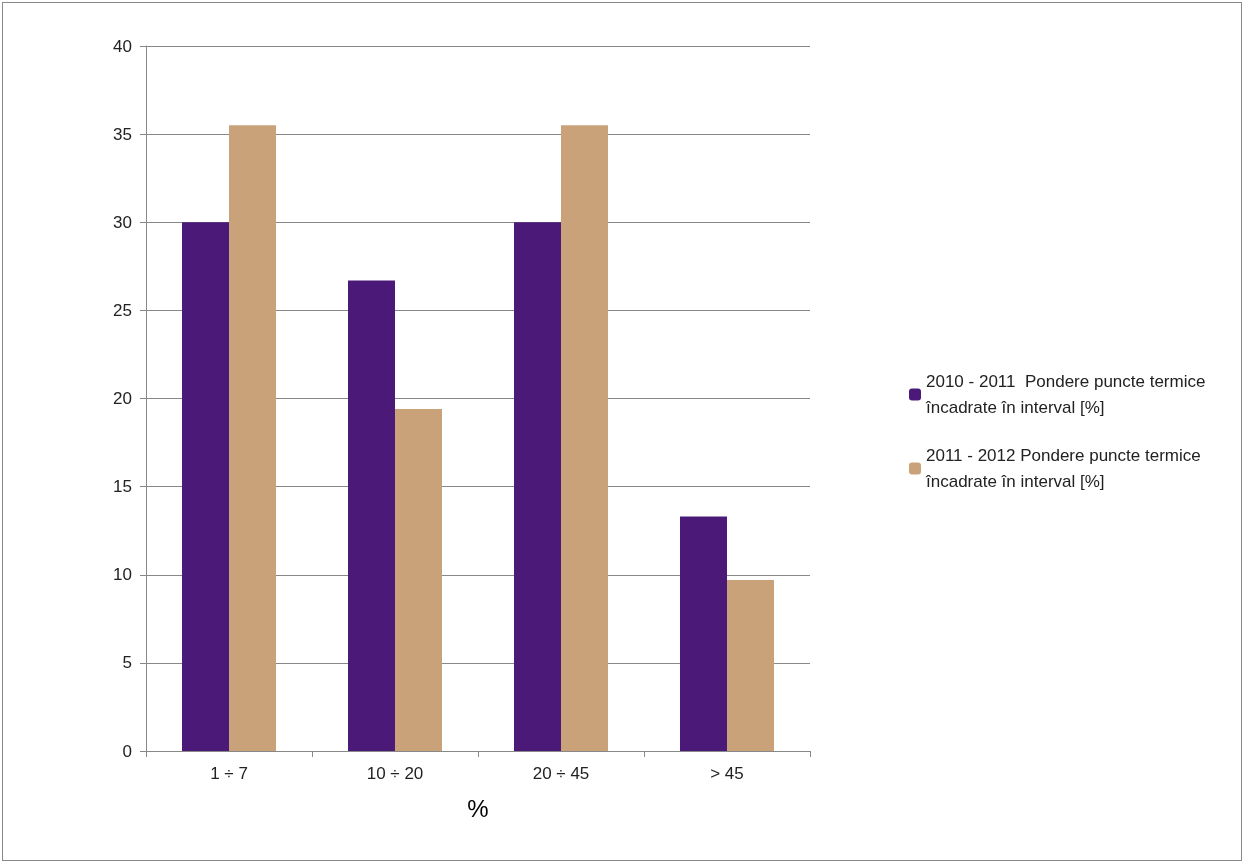  What do you see at coordinates (478, 808) in the screenshot?
I see `x-axis-title: %` at bounding box center [478, 808].